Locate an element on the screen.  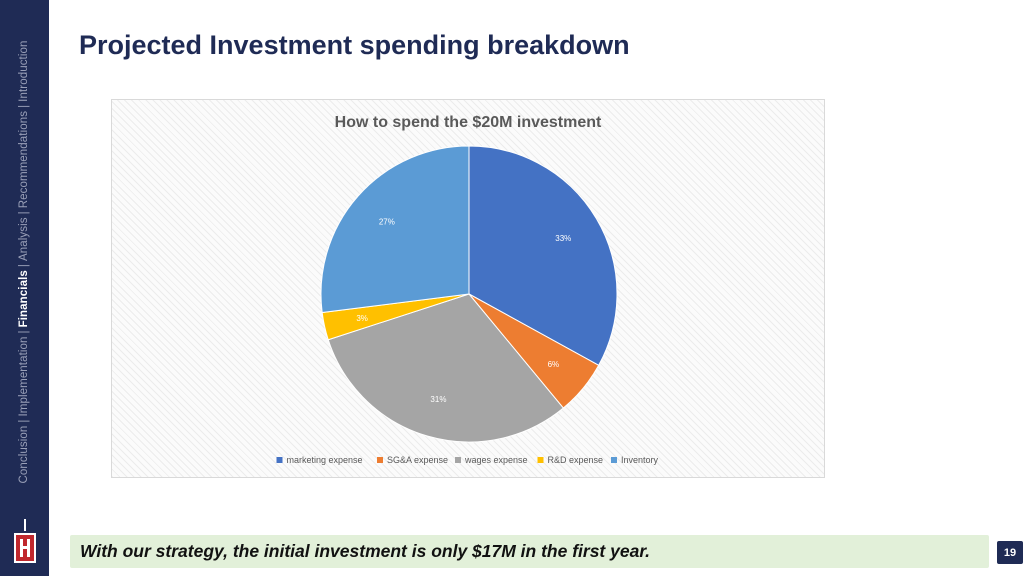
legend-swatch-sg-a-expense is located at coordinates (380, 460).